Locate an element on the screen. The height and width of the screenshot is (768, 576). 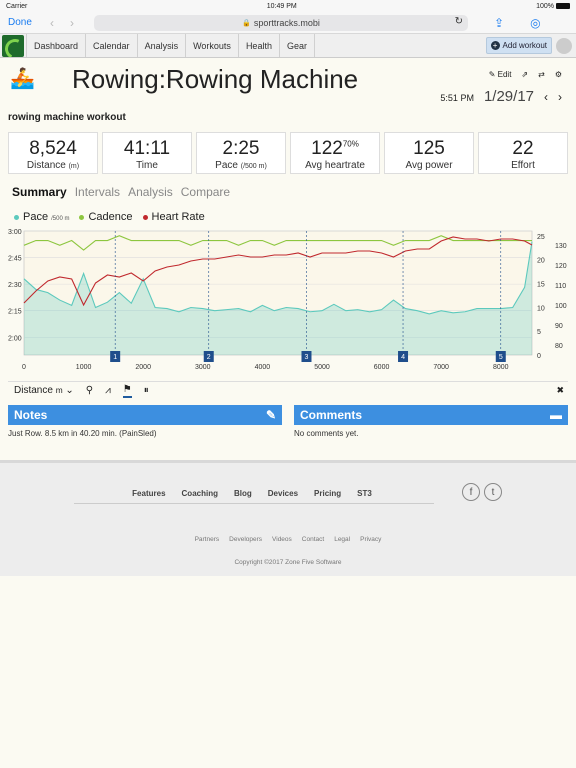
share-icon: ⇪ is located at coordinates (499, 22).